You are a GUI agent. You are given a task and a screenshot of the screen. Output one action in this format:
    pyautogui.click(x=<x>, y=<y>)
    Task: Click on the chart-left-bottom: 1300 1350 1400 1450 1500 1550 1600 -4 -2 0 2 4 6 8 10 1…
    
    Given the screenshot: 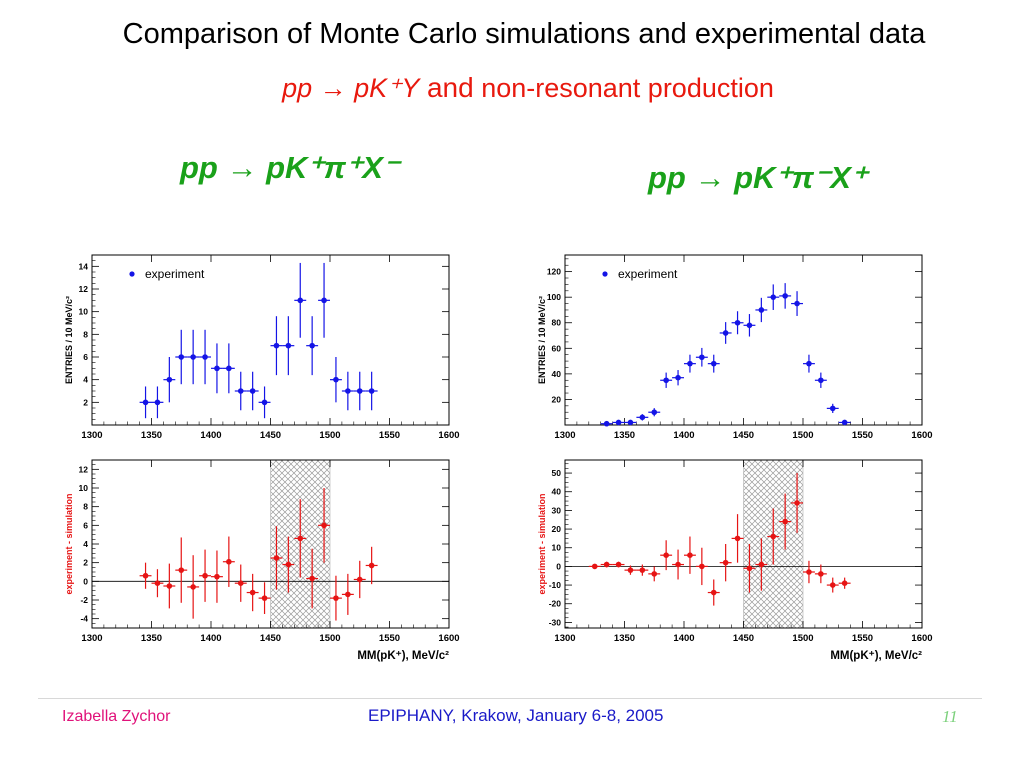 What is the action you would take?
    pyautogui.click(x=262, y=560)
    